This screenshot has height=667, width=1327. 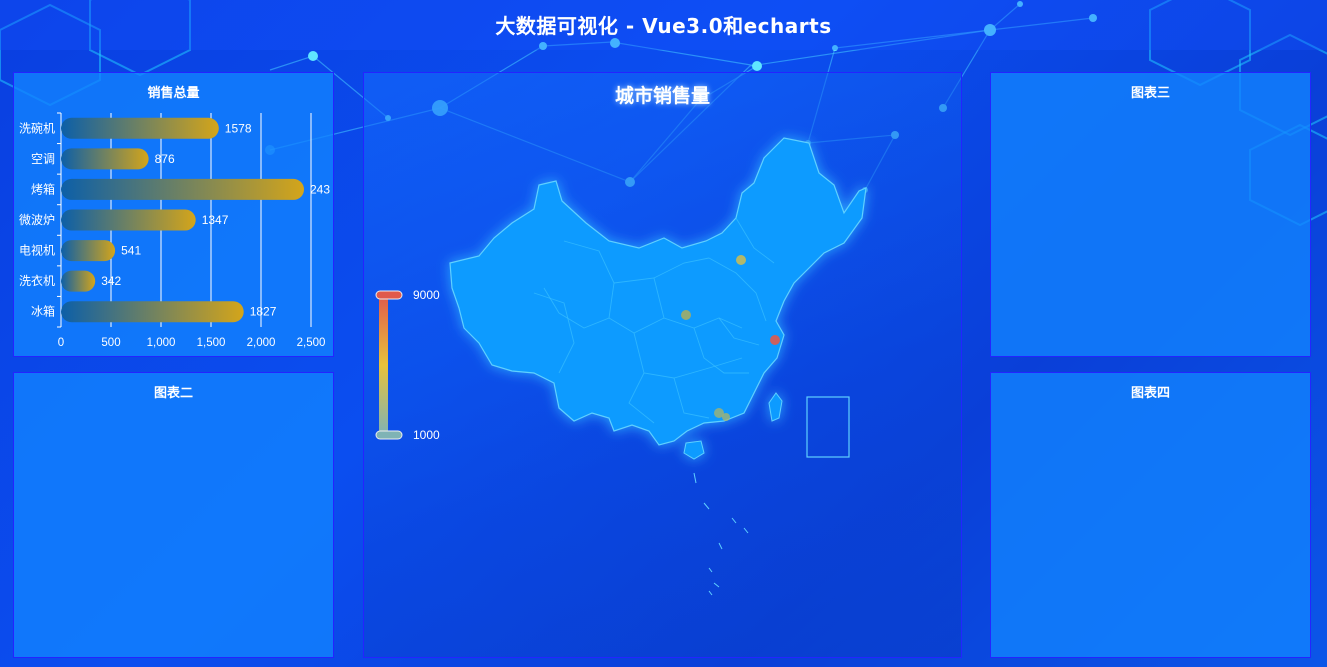 What do you see at coordinates (686, 315) in the screenshot?
I see `city-point-chengdu` at bounding box center [686, 315].